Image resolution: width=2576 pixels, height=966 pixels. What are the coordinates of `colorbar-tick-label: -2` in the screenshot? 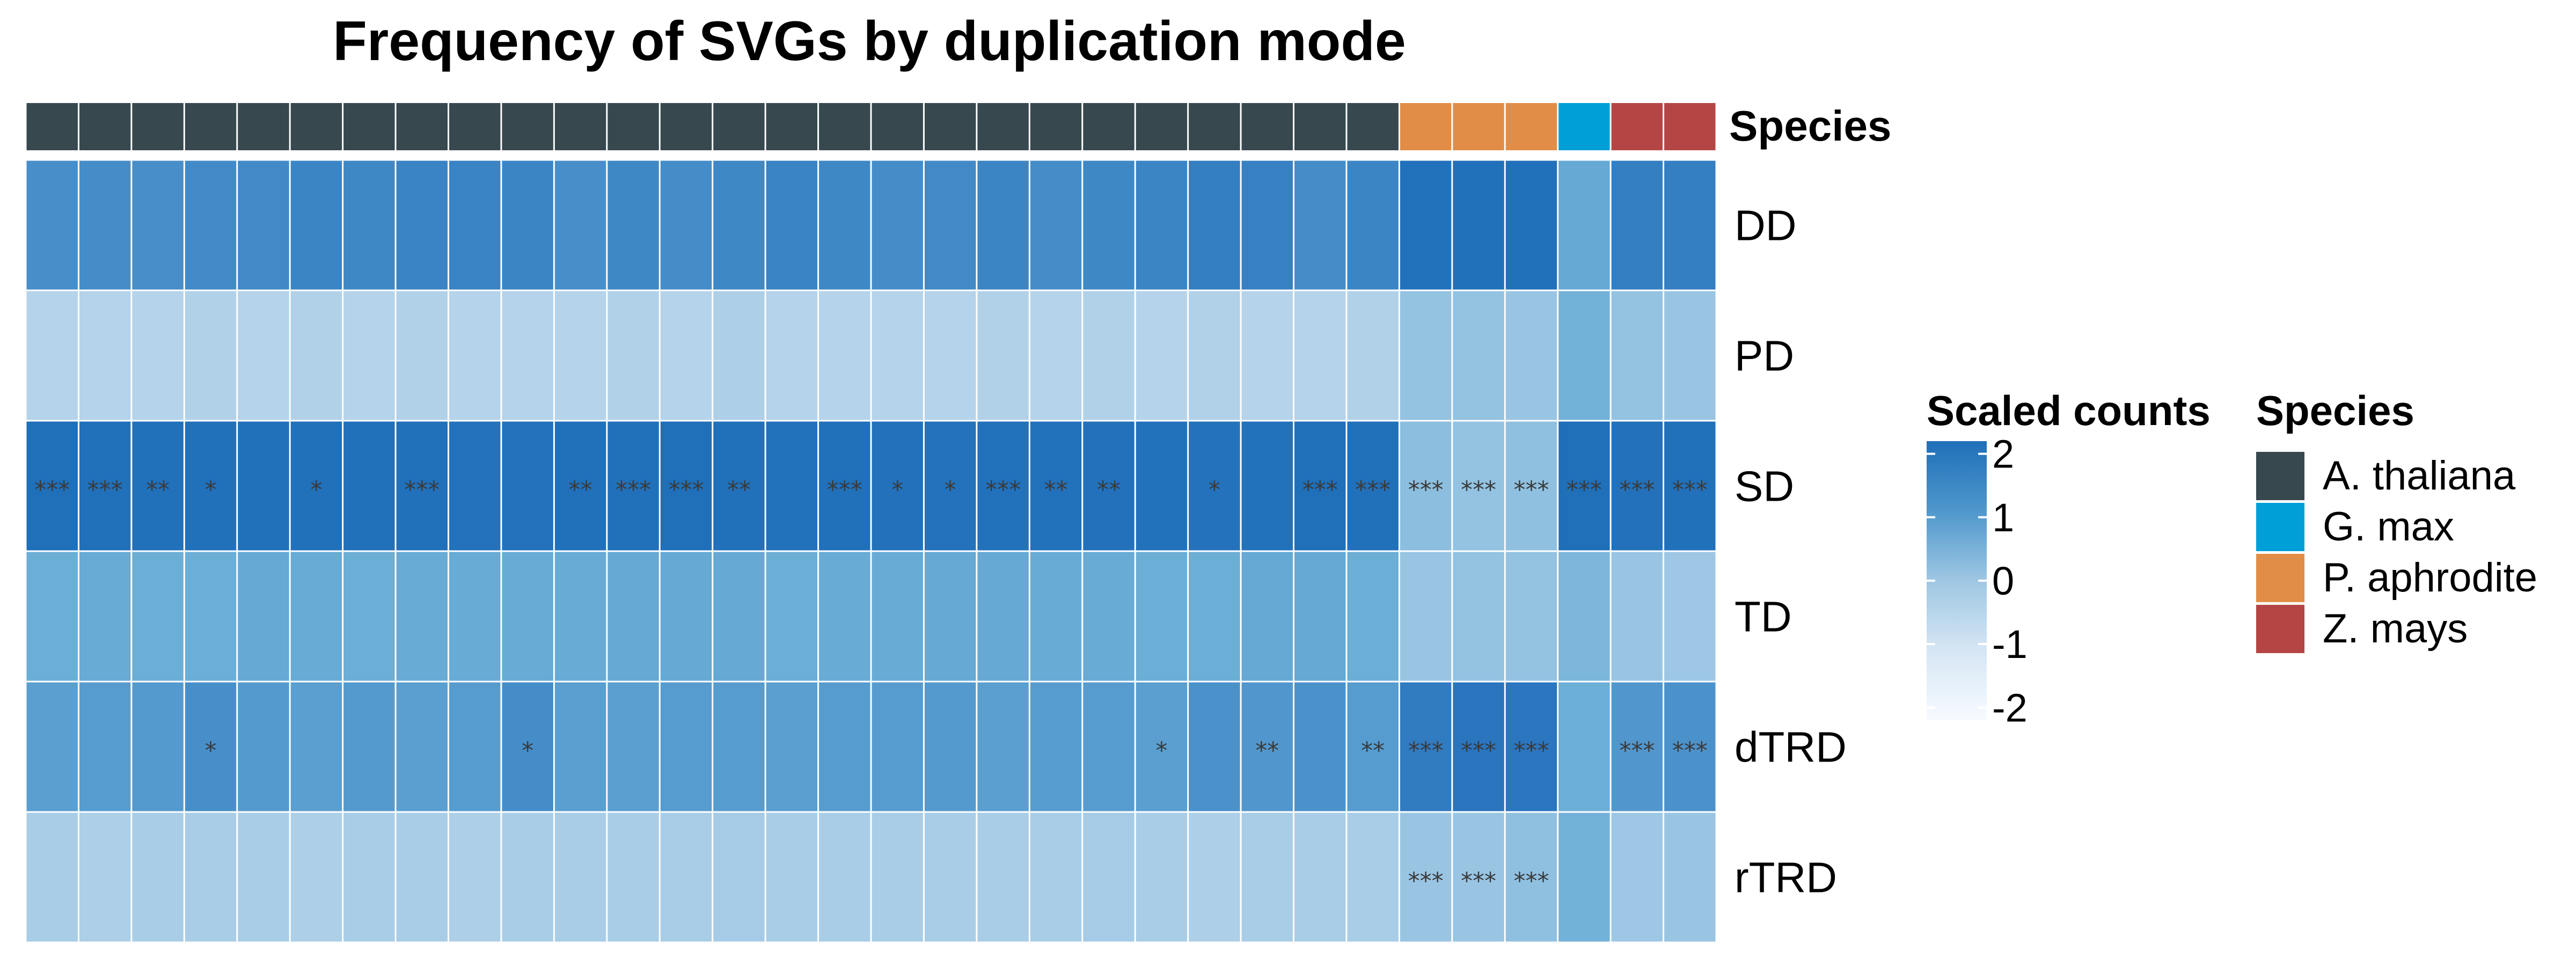 It's located at (2010, 707).